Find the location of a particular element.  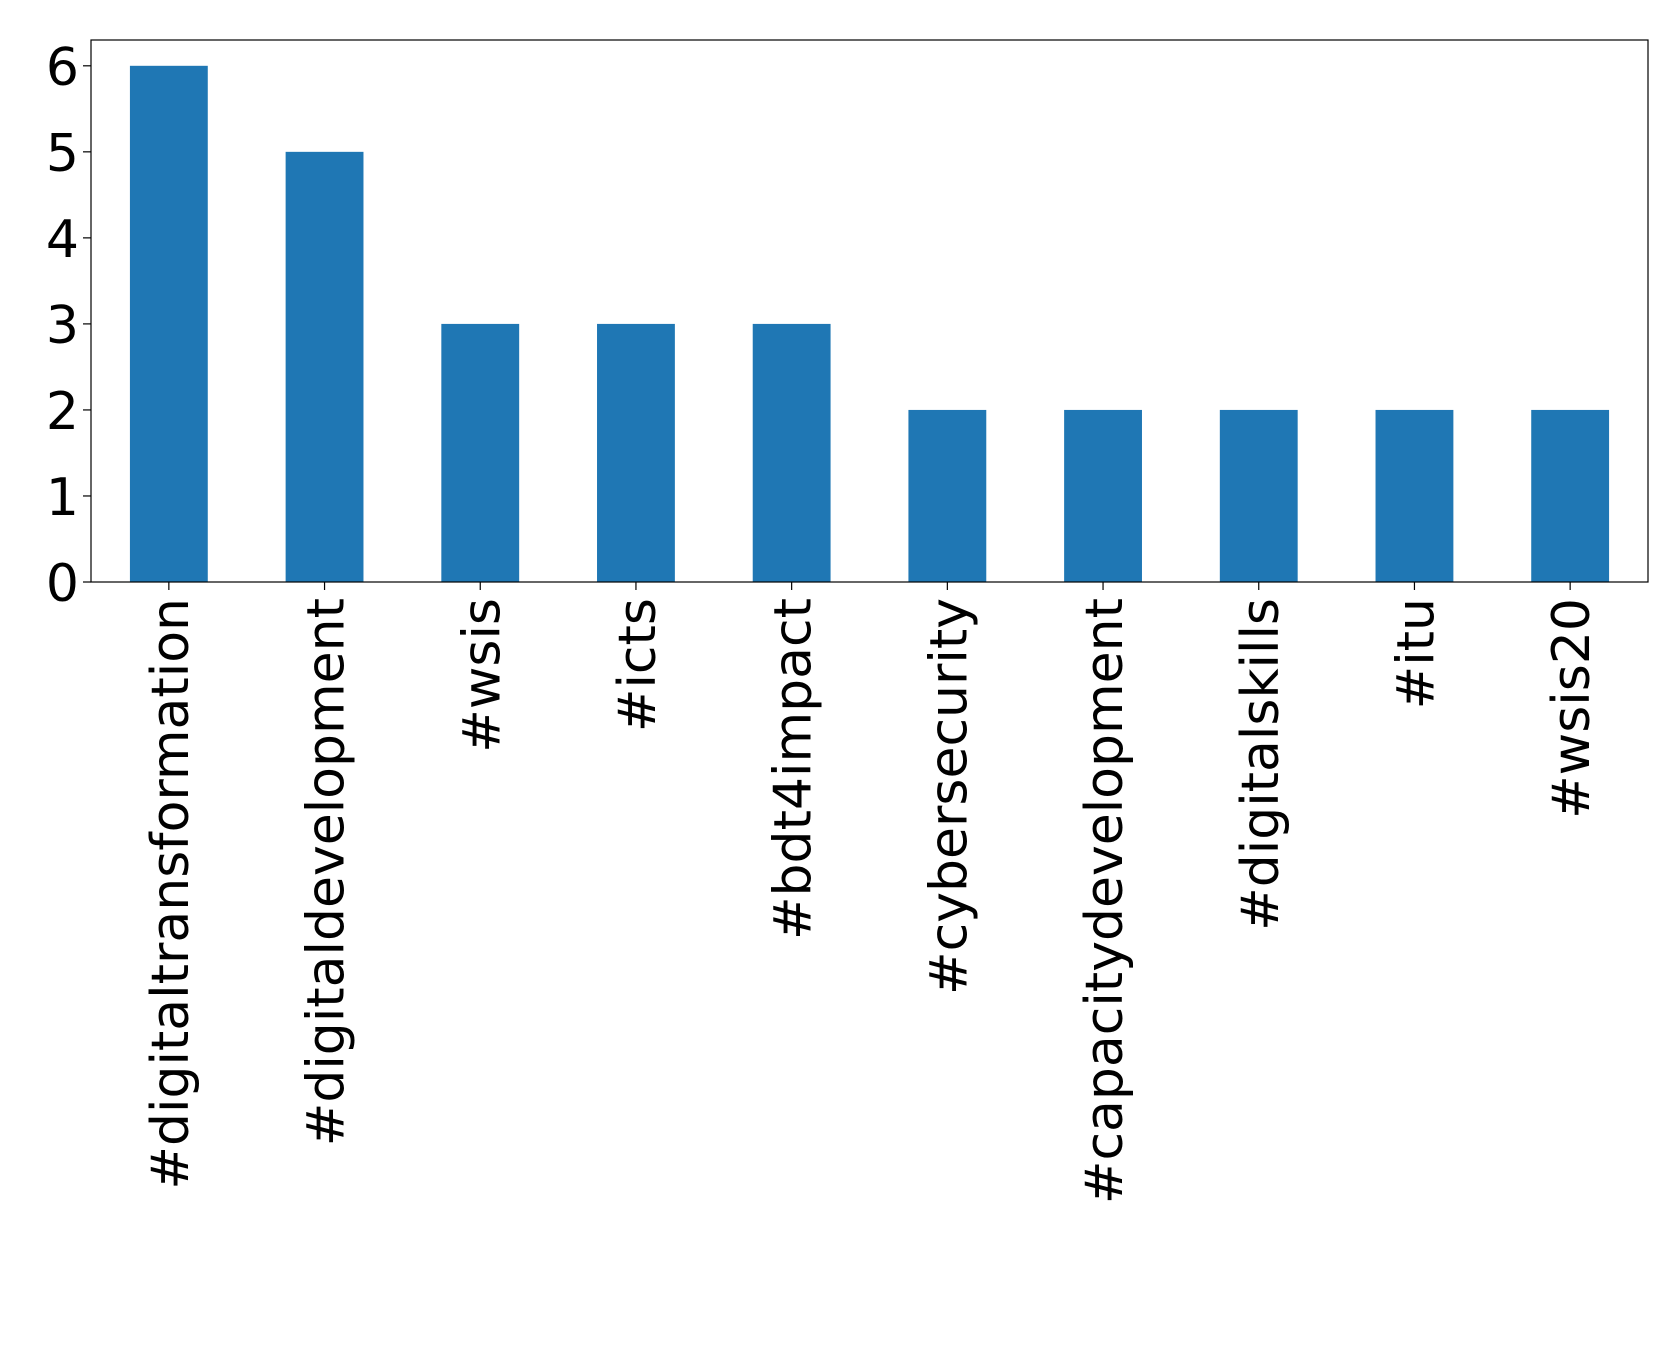

y-tick-label: 3 is located at coordinates (62, 326).